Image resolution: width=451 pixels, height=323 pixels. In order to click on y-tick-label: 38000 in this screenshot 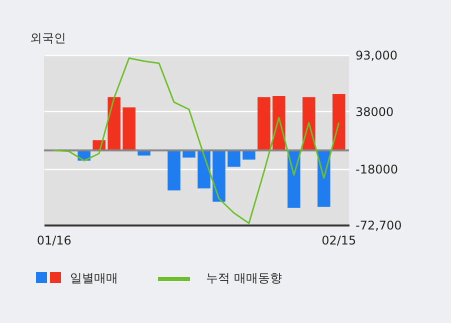, I will do `click(375, 111)`.